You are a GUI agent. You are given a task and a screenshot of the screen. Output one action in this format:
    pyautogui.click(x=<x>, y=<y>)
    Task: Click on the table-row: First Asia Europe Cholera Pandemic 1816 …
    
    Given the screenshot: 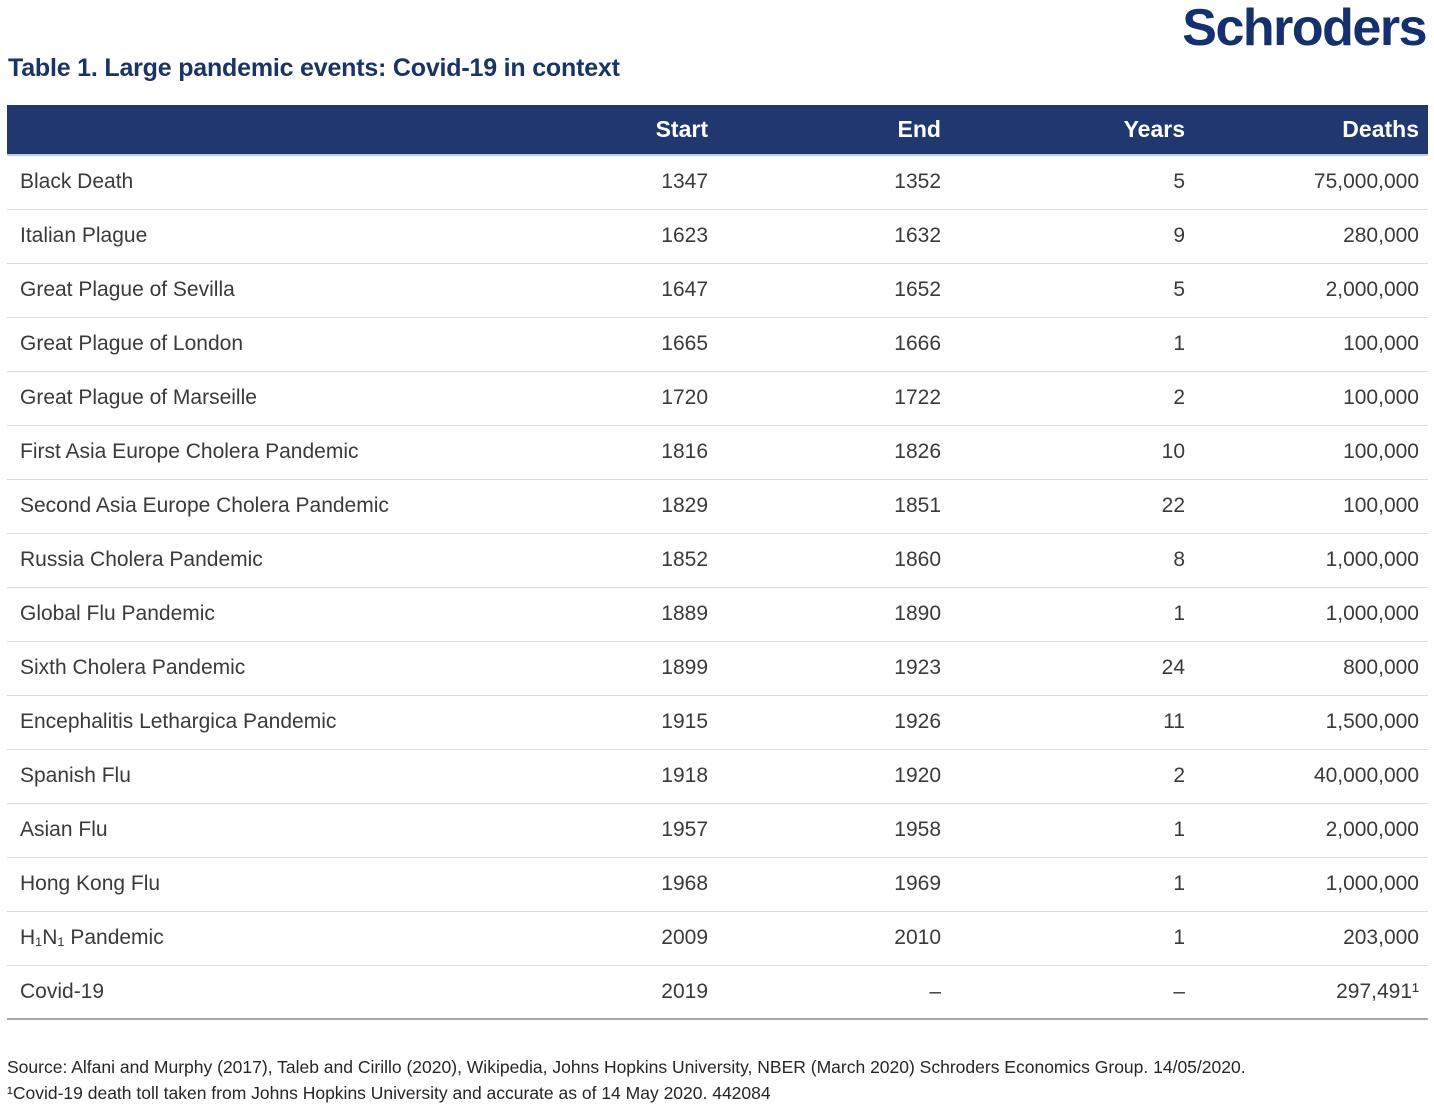 What is the action you would take?
    pyautogui.click(x=717, y=451)
    